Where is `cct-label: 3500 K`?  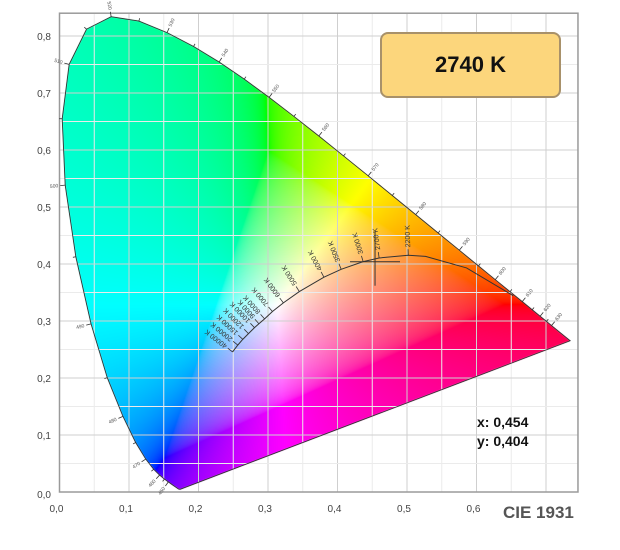
cct-label: 3500 K is located at coordinates (334, 251).